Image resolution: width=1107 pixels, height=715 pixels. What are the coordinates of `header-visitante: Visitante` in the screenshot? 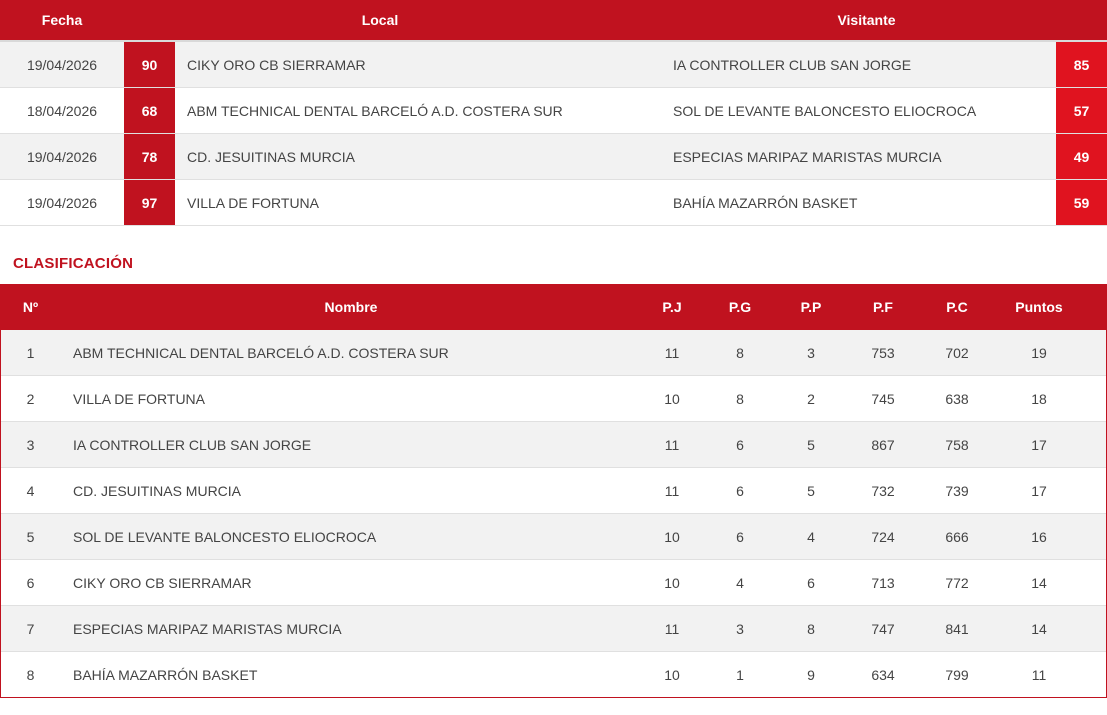 It's located at (866, 20).